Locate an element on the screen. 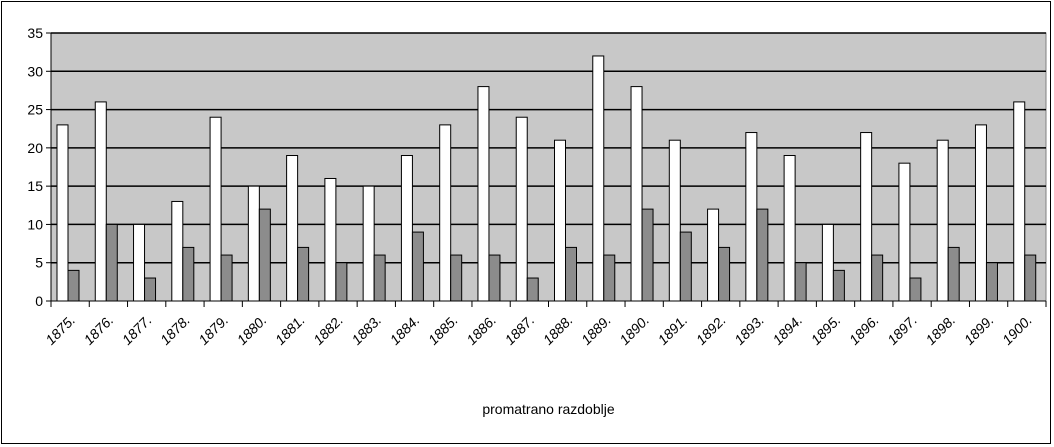 The height and width of the screenshot is (447, 1054). x-tick-label: 1897. is located at coordinates (902, 330).